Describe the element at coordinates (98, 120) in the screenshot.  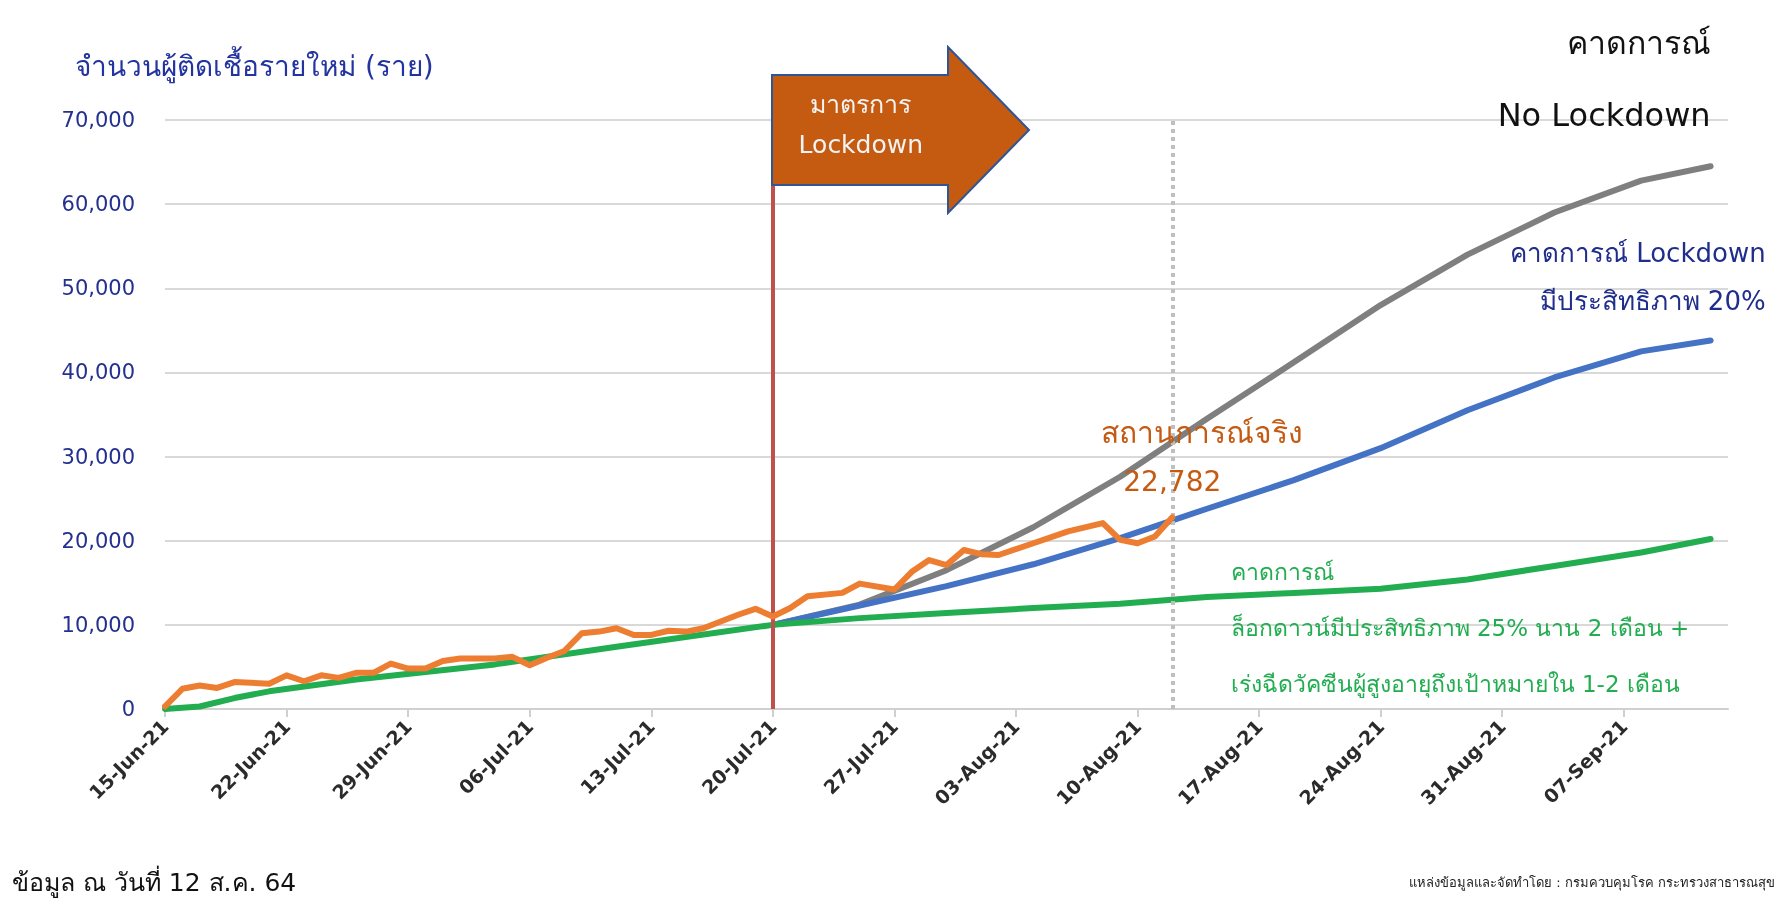
I see `y-tick-label: 70,000` at that location.